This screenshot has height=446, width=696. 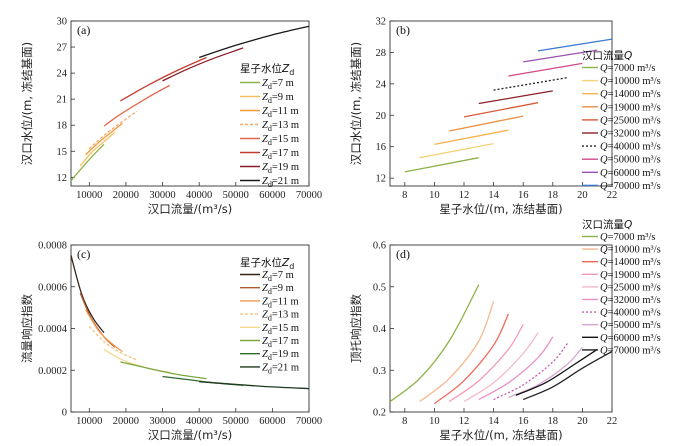 I want to click on x-tick-label: 20, so click(x=582, y=195).